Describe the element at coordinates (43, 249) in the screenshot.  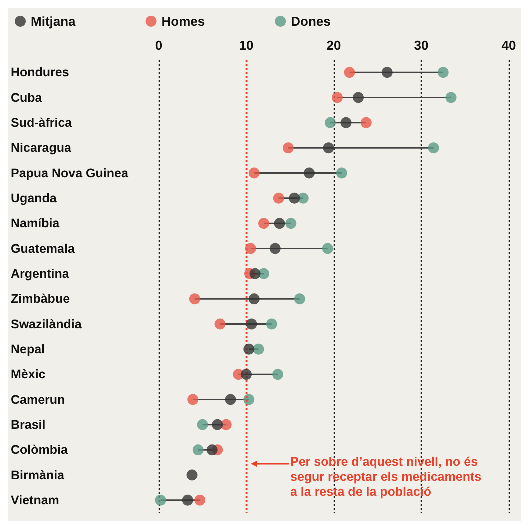
I see `y-tick-label: Guatemala` at that location.